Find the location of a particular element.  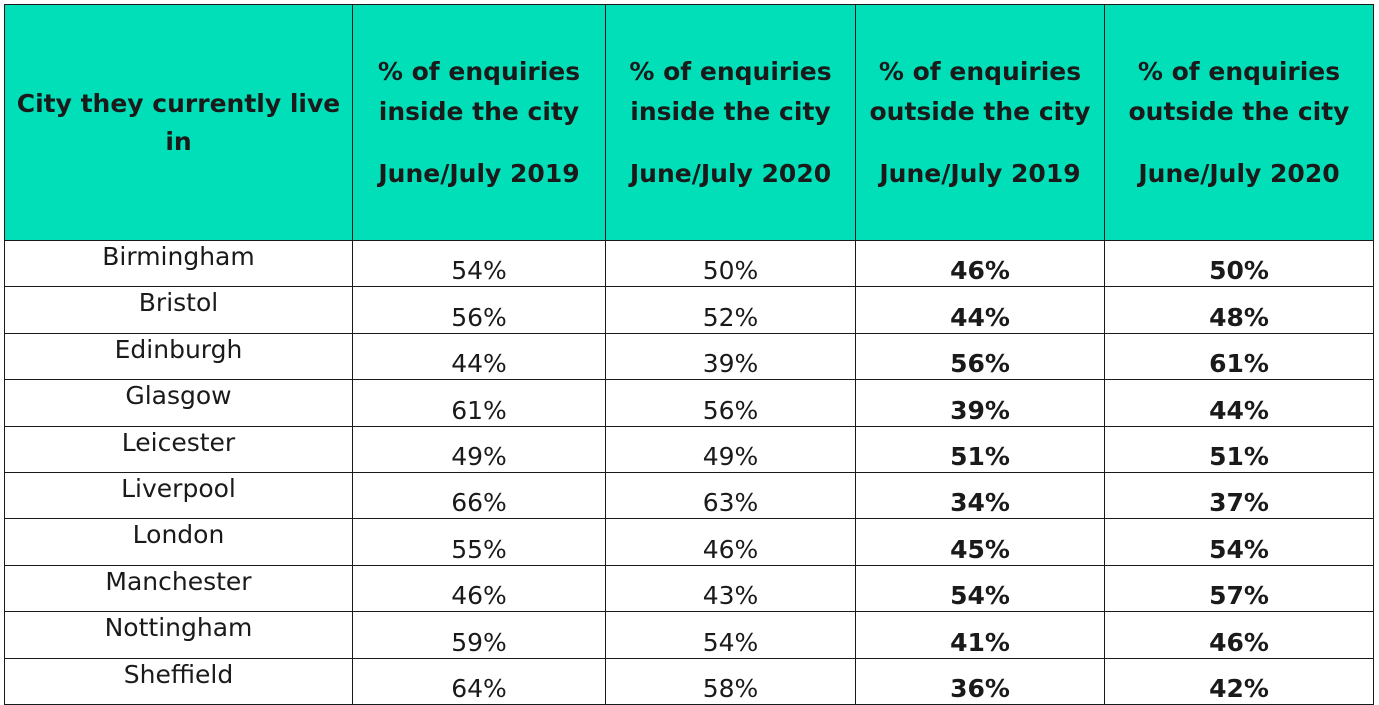

table-row: Glasgow 61% 56% 39% 44% is located at coordinates (689, 403).